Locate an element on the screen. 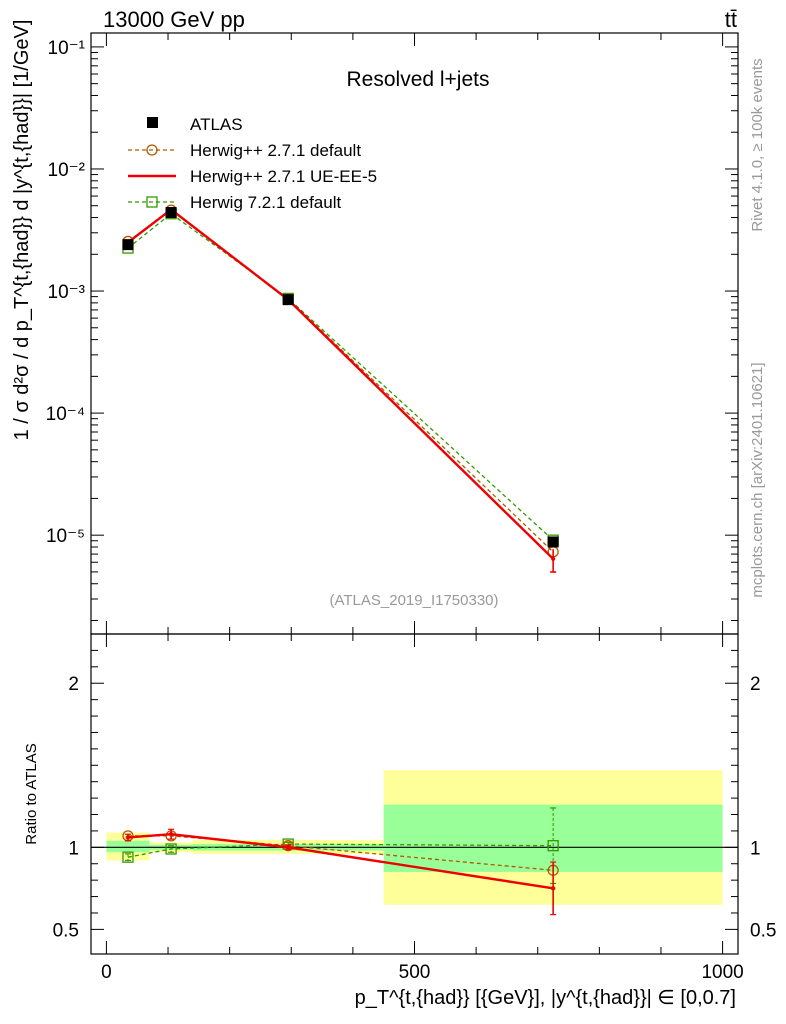 The width and height of the screenshot is (786, 1024). legend-label-herwigpp-default: Herwig++ 2.7.1 default is located at coordinates (275, 150).